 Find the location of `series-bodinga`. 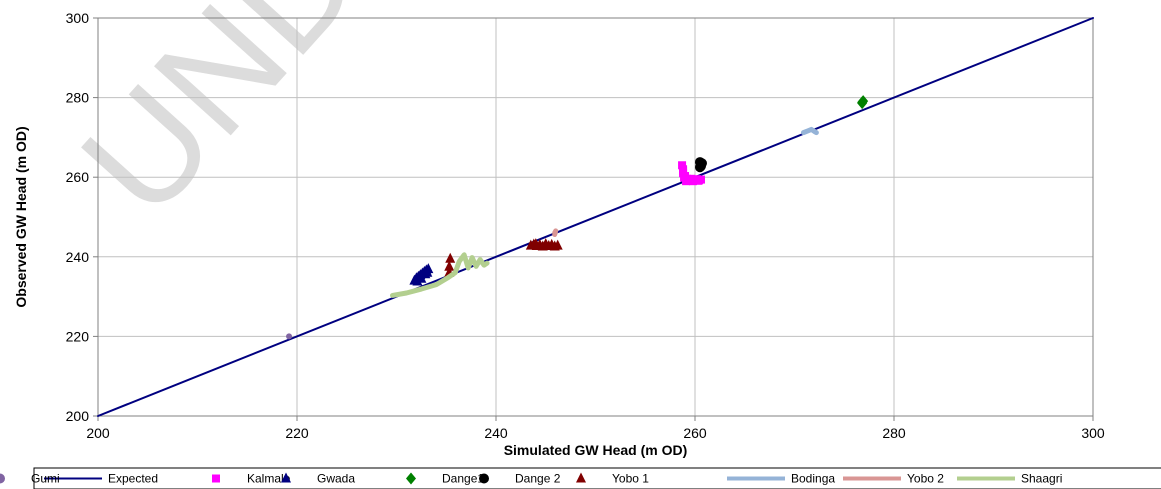

series-bodinga is located at coordinates (809, 131).